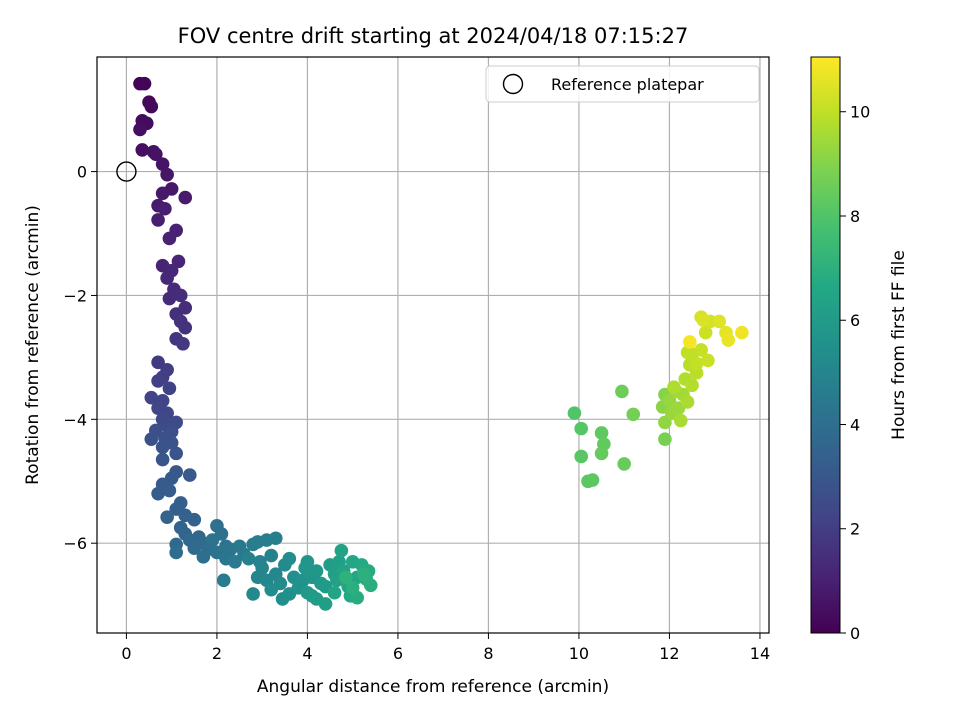  What do you see at coordinates (75, 295) in the screenshot?
I see `y-tick-label: −2` at bounding box center [75, 295].